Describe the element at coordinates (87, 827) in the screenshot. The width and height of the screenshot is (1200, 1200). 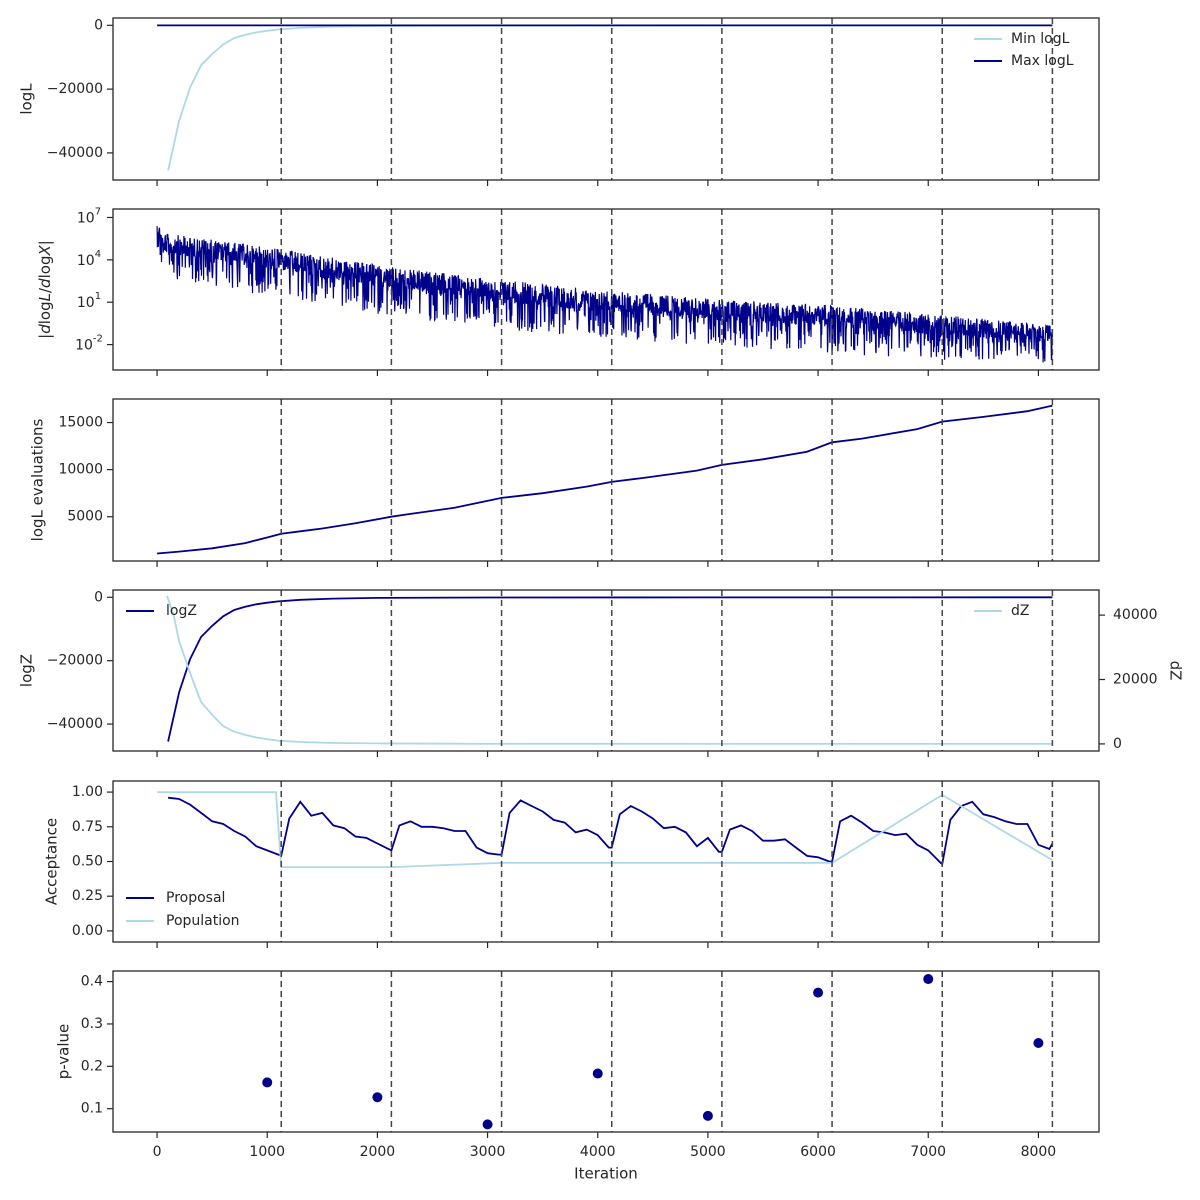
I see `y-tick-label: 0.75` at that location.